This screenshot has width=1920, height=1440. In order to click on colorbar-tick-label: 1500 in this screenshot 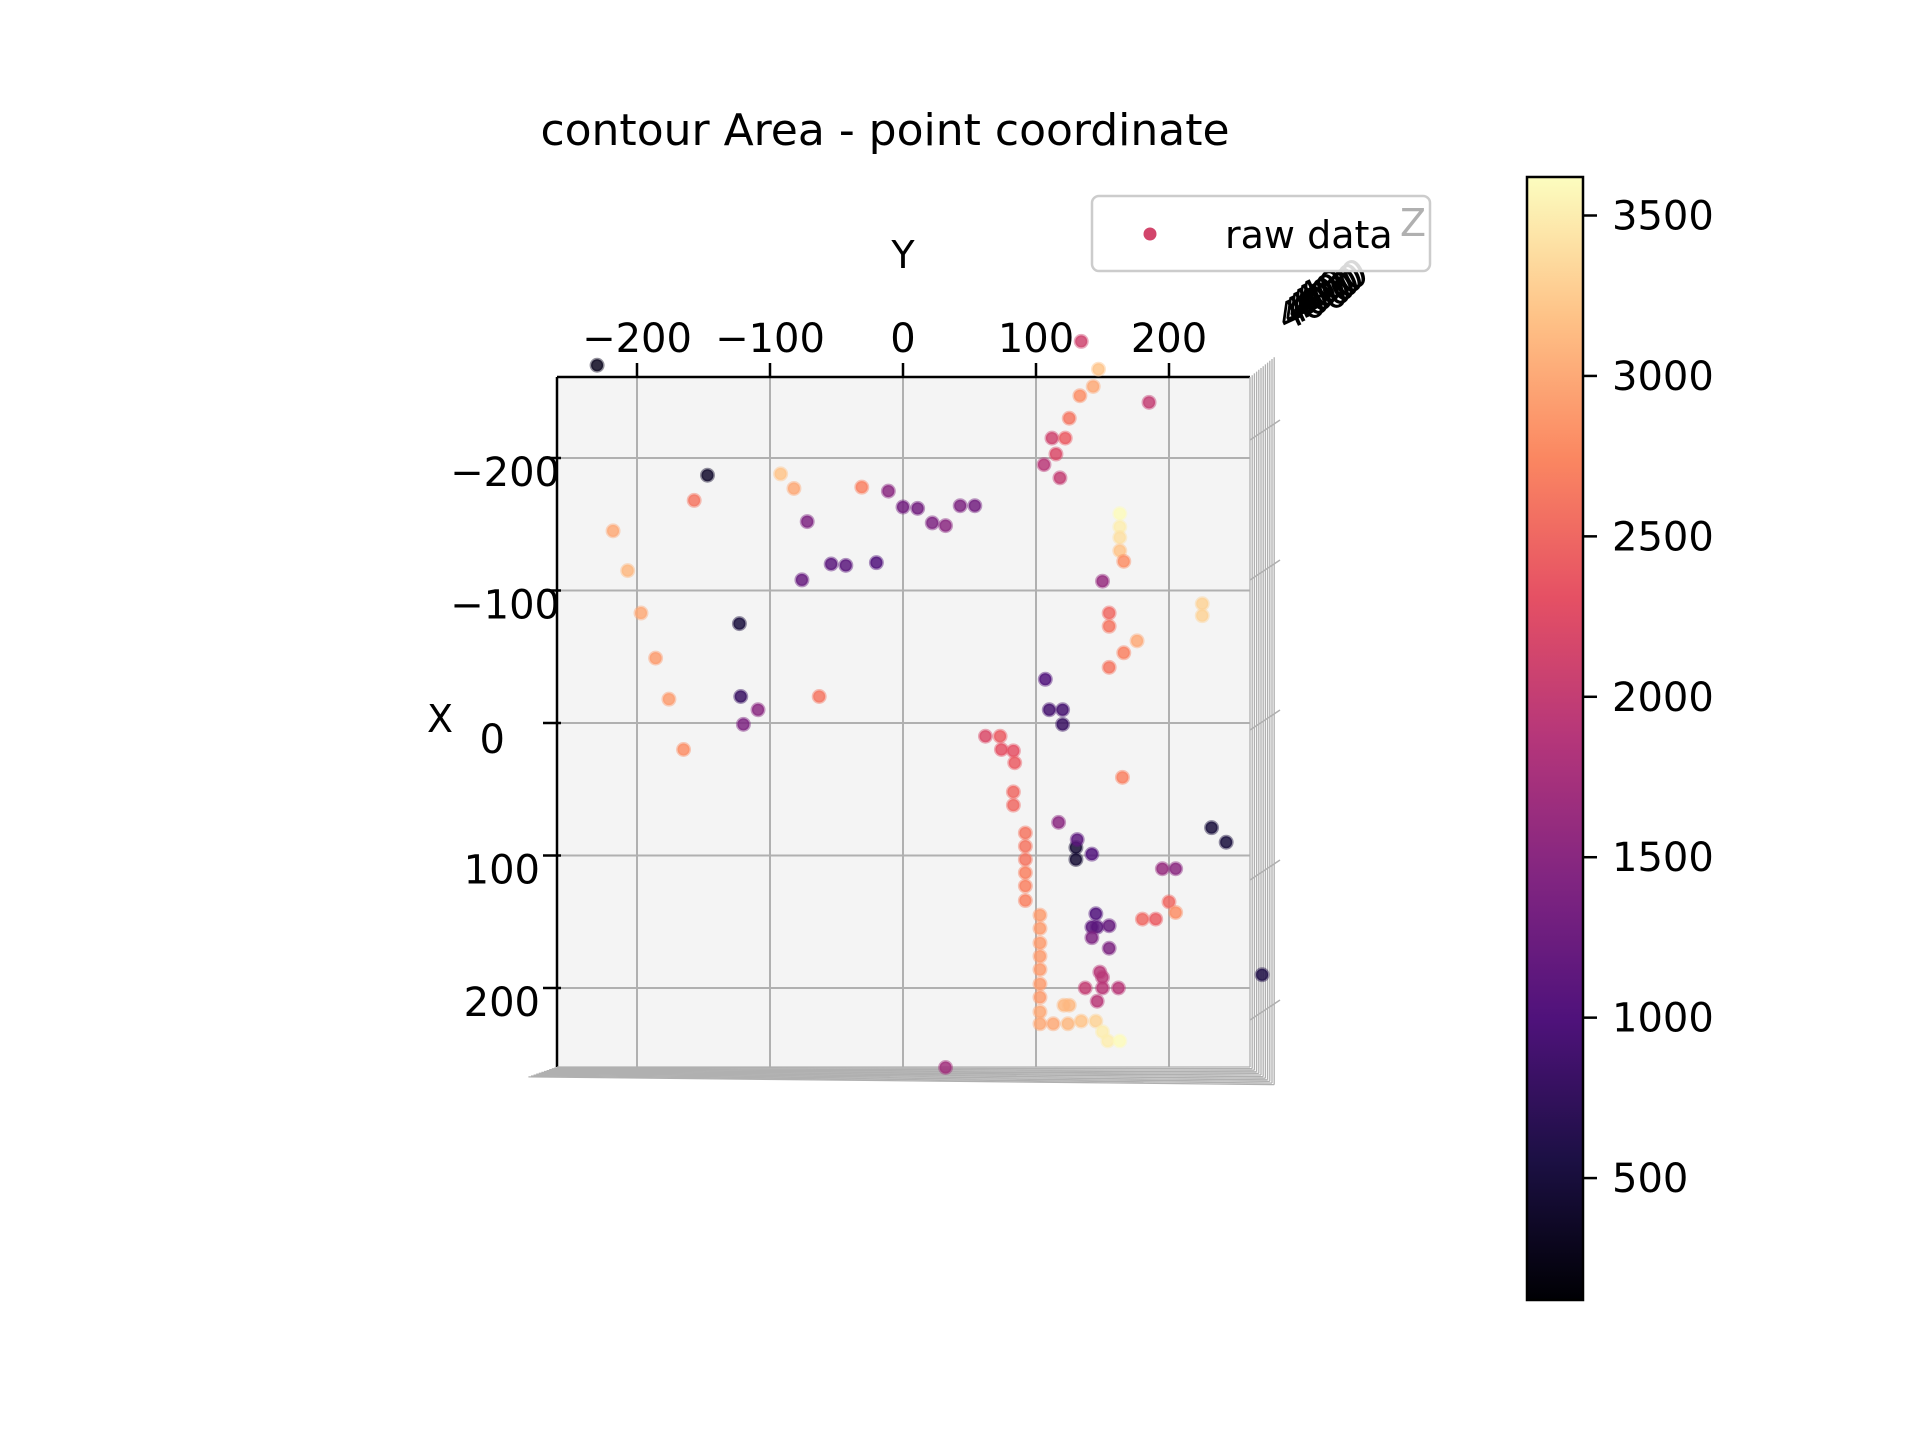, I will do `click(1663, 858)`.